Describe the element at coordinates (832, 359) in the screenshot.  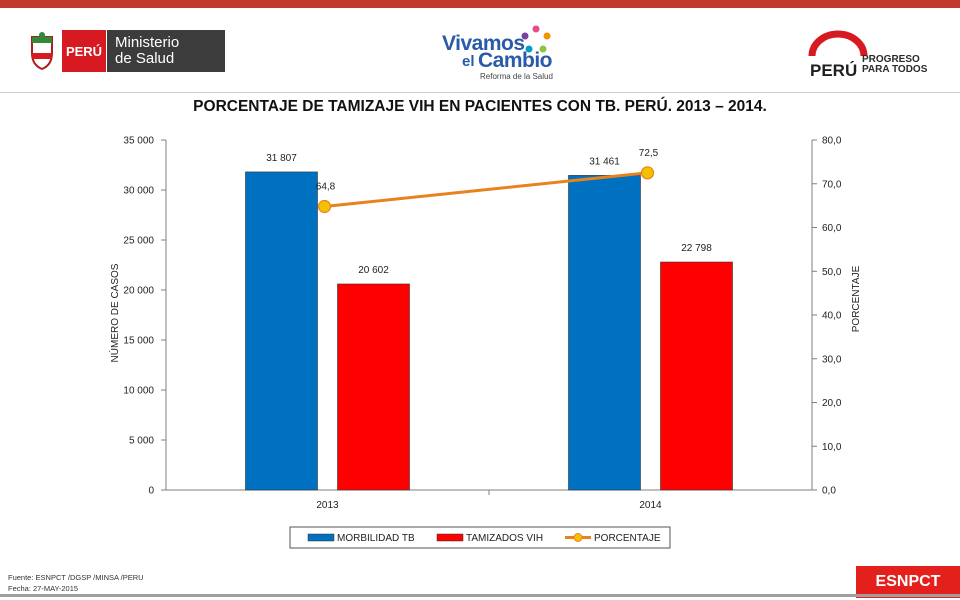
I see `y2-tick-label: 30,0` at that location.